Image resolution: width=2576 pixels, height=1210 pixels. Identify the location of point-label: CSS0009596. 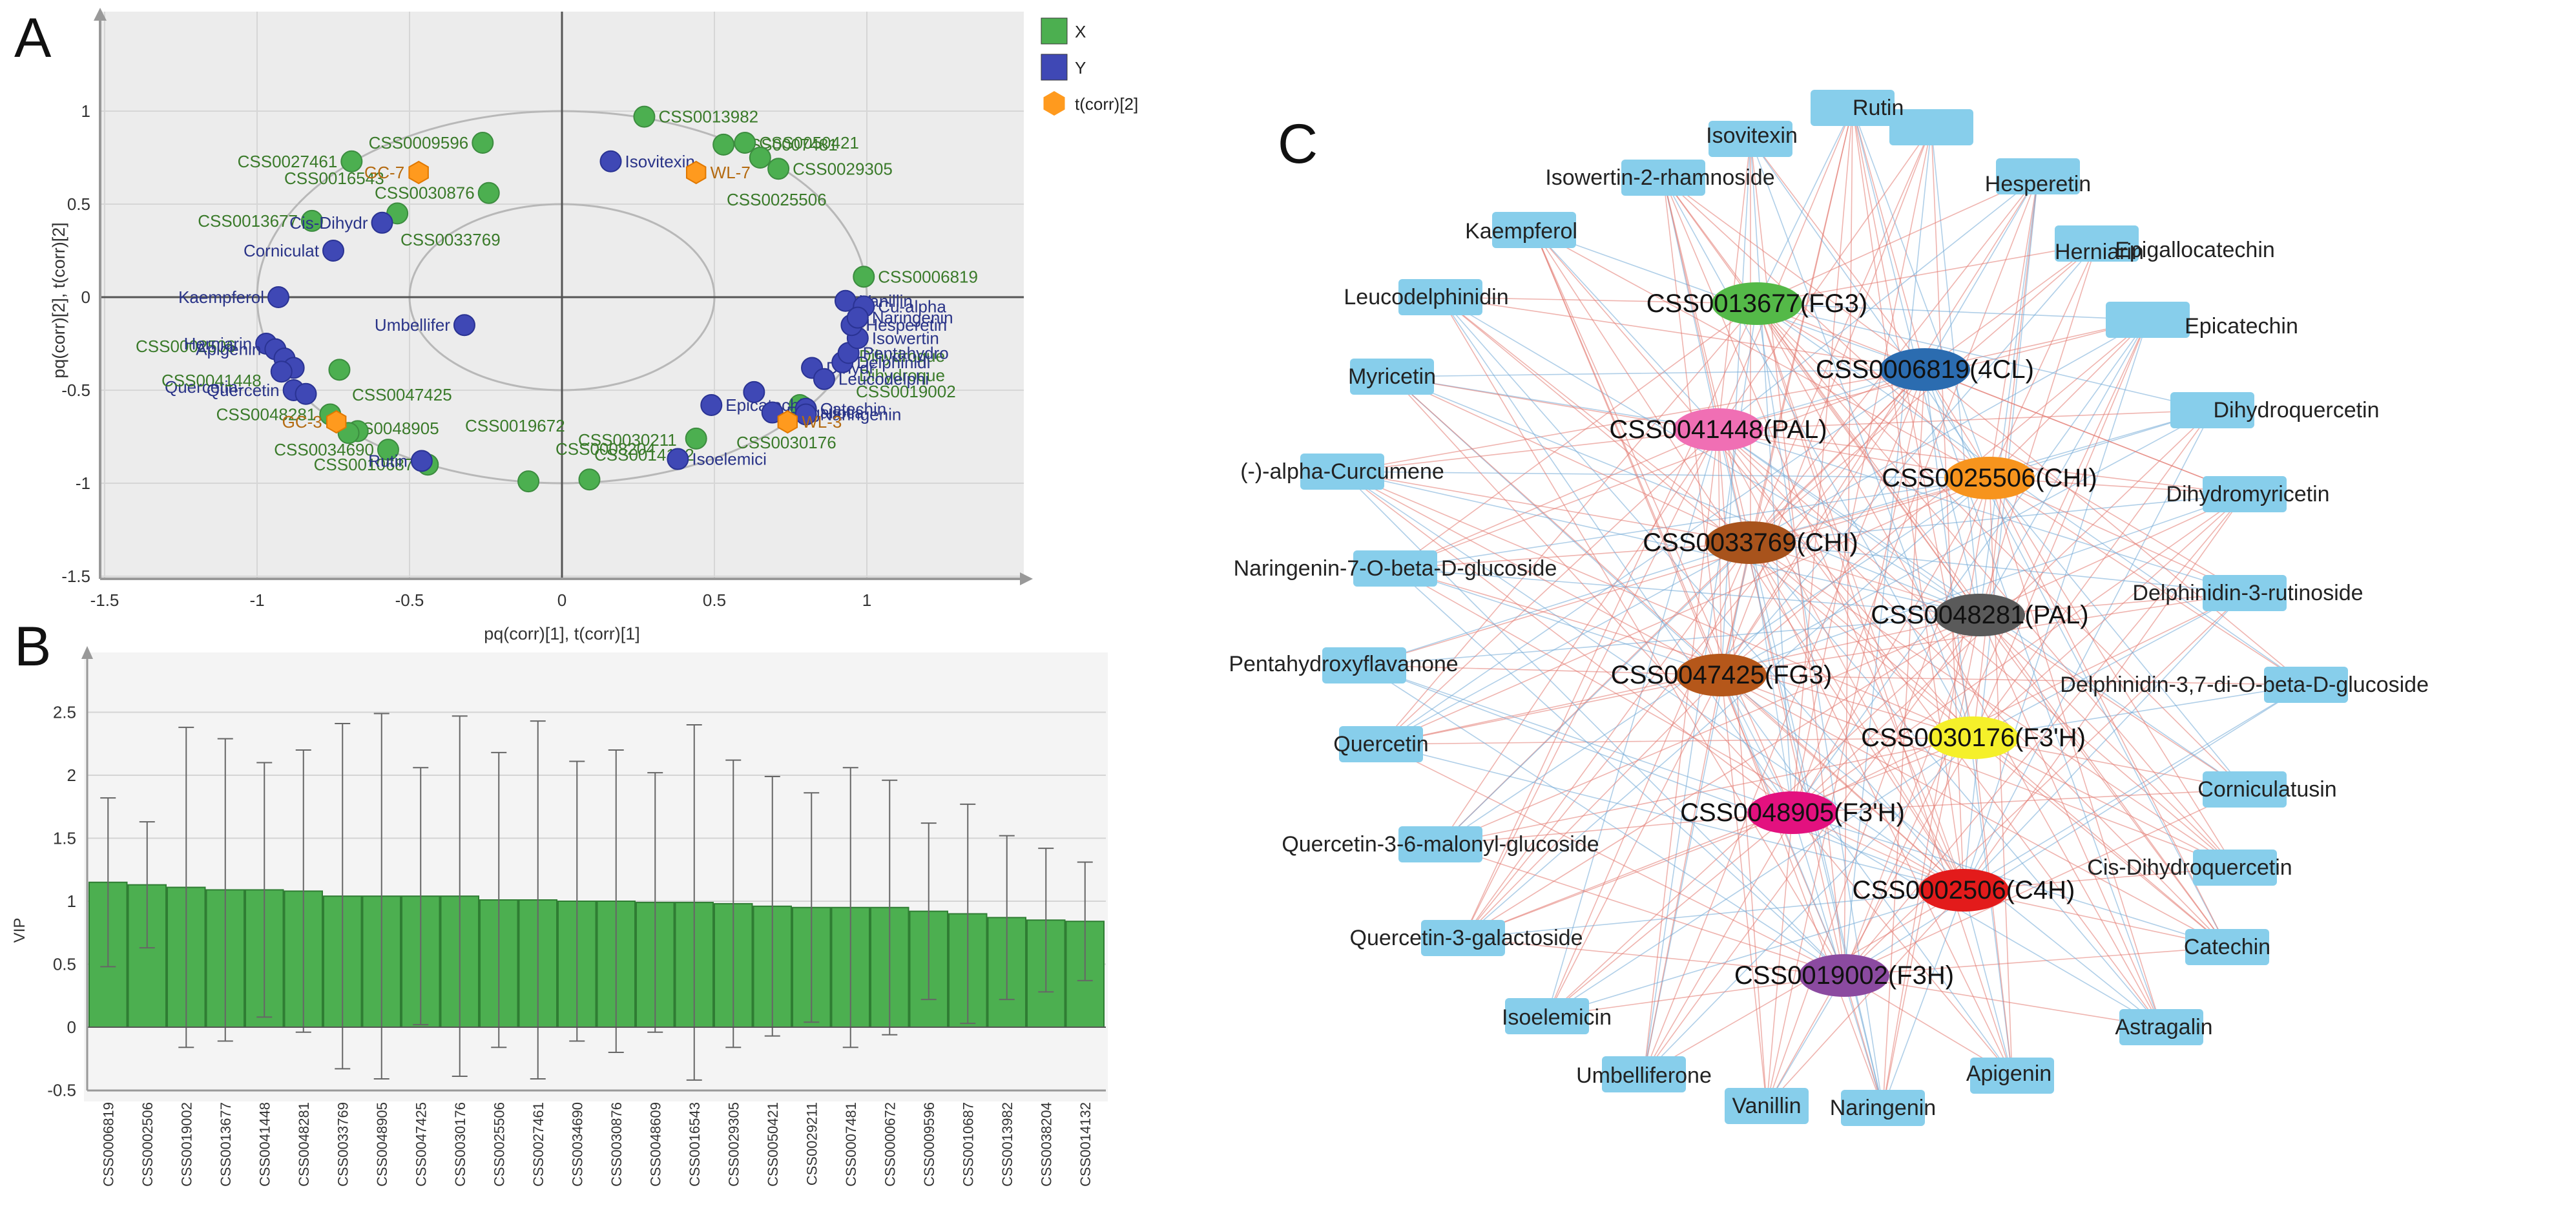
(419, 142).